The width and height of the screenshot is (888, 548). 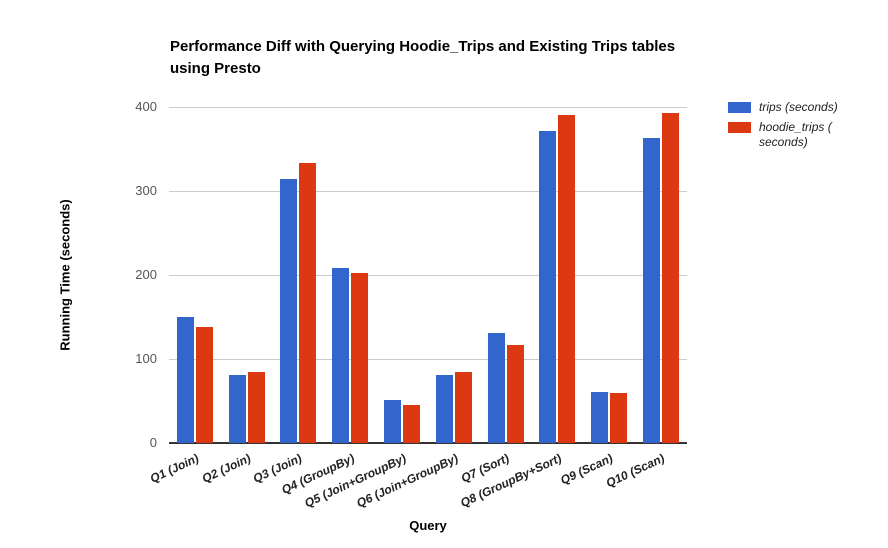 What do you see at coordinates (146, 106) in the screenshot?
I see `y-tick-label-400: 400` at bounding box center [146, 106].